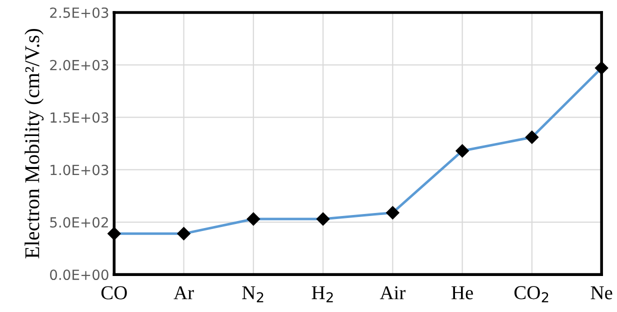  What do you see at coordinates (114, 293) in the screenshot?
I see `x-tick-label: CO` at bounding box center [114, 293].